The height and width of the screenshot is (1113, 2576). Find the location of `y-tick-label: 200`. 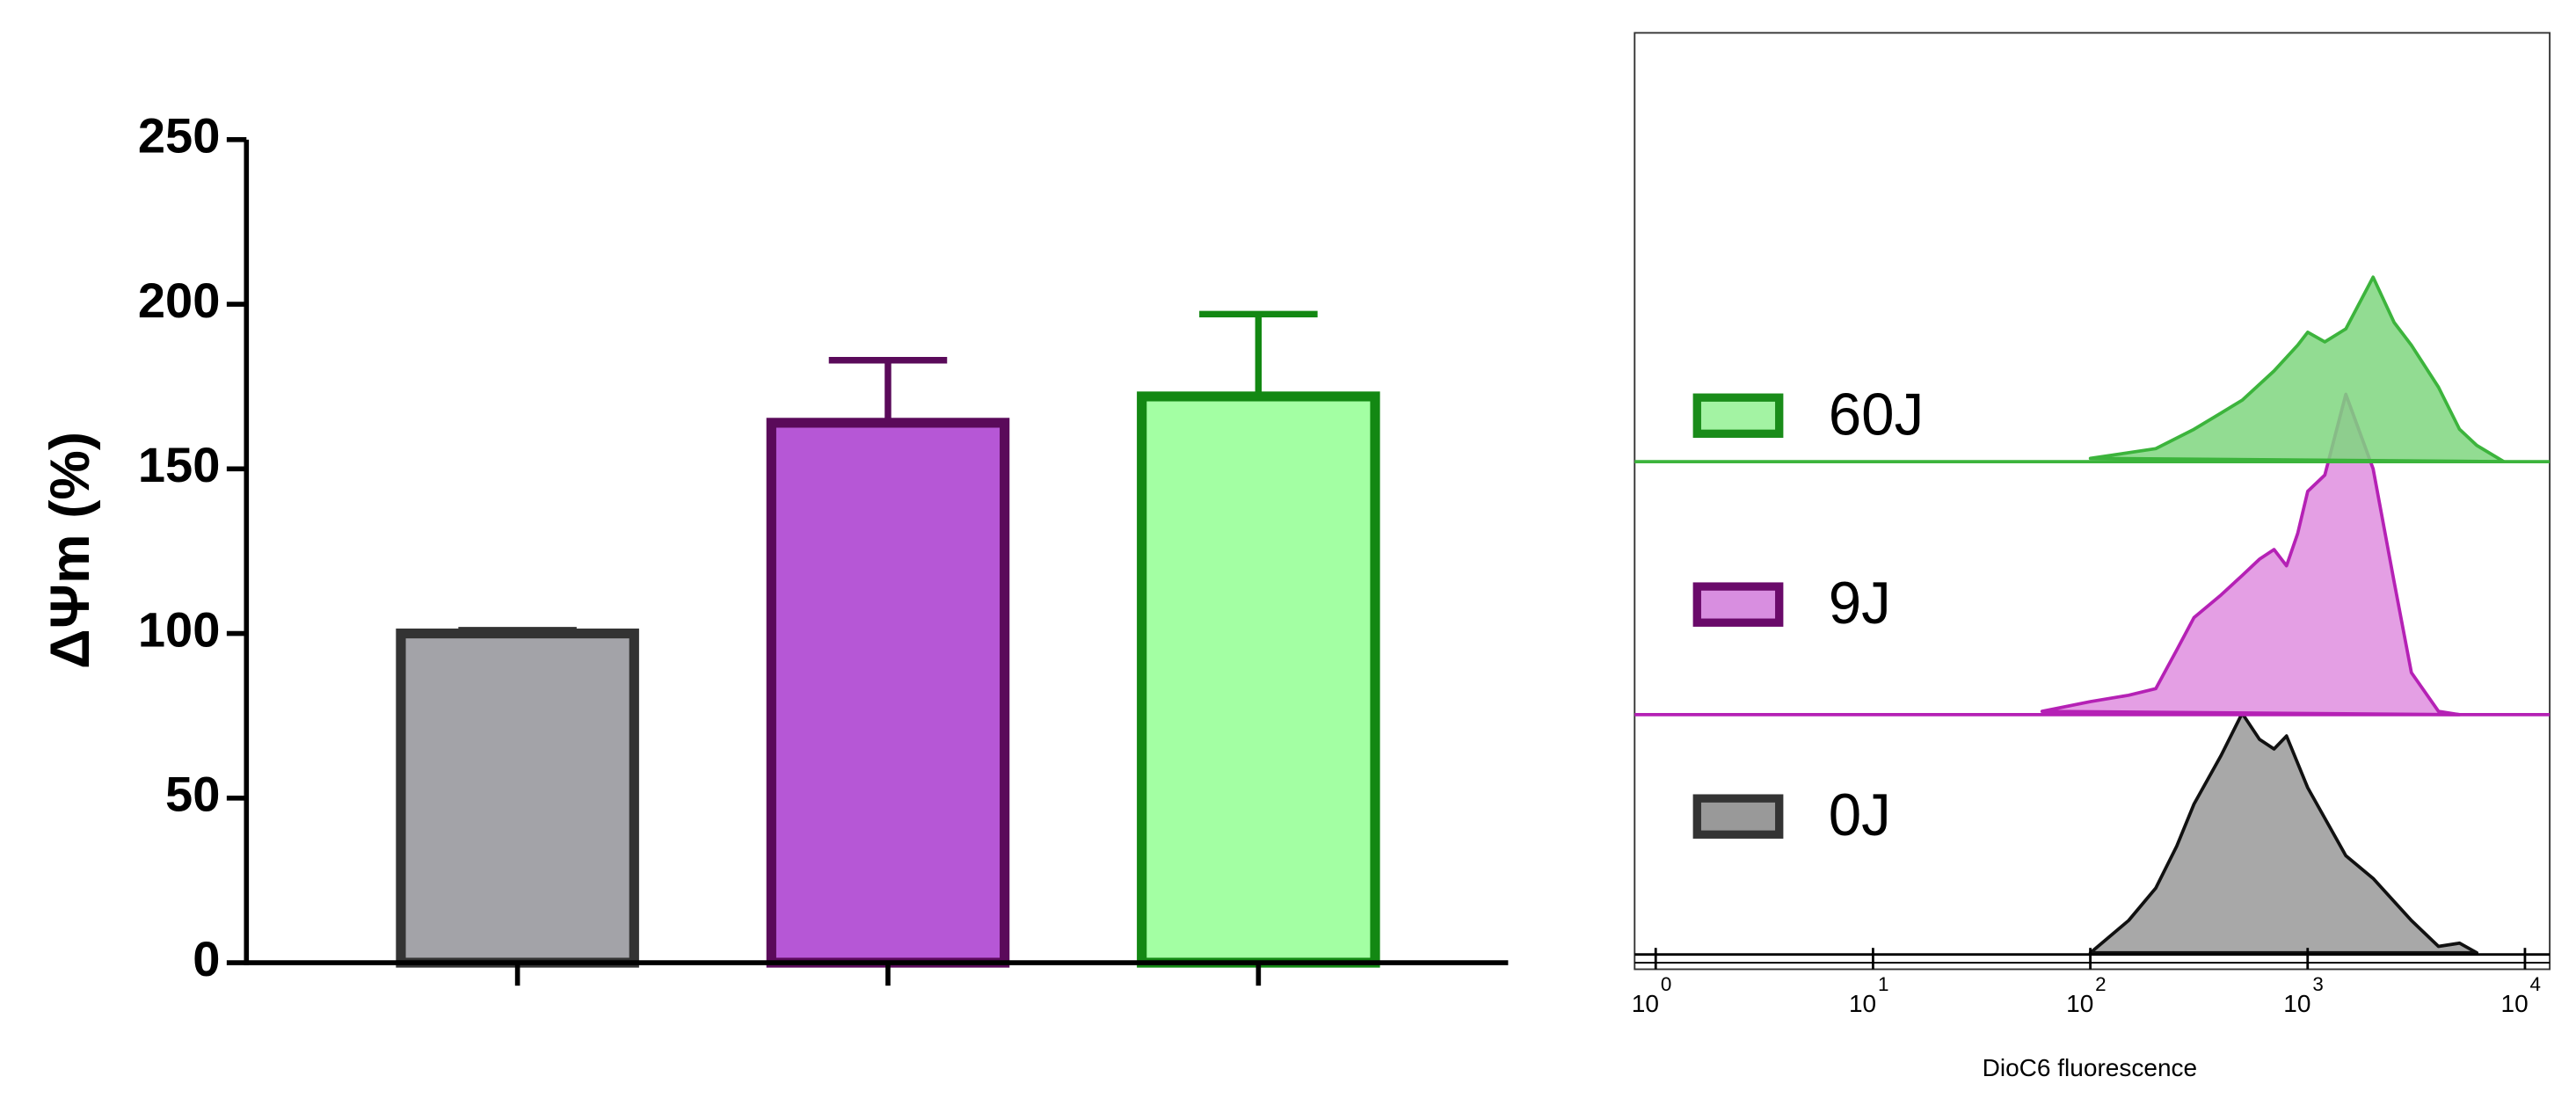

y-tick-label: 200 is located at coordinates (179, 301).